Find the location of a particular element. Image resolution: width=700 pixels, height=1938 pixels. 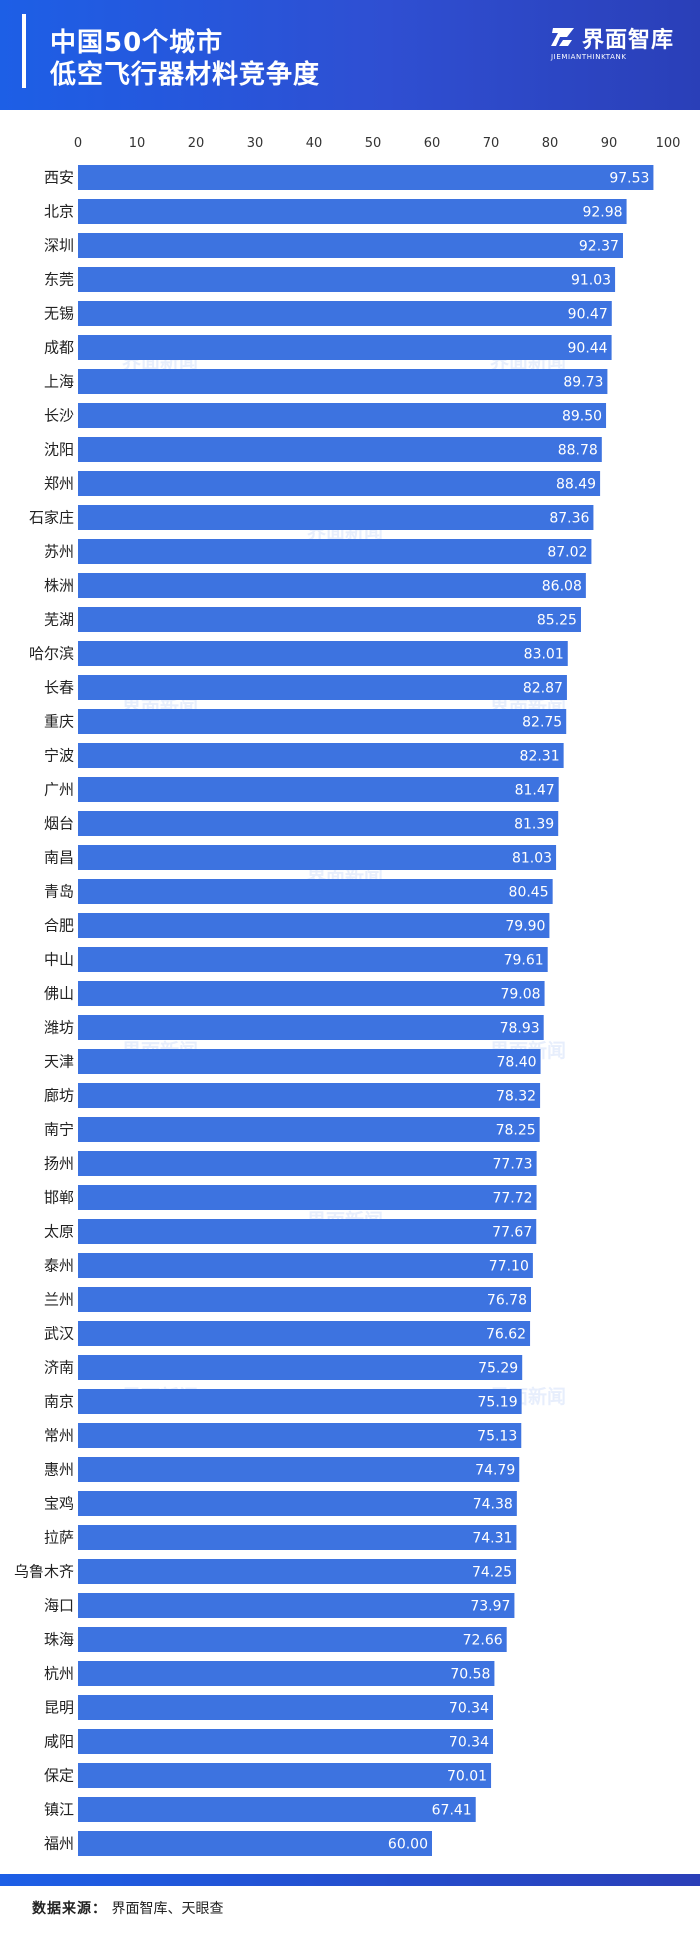

category-label: 海口 is located at coordinates (59, 1606).